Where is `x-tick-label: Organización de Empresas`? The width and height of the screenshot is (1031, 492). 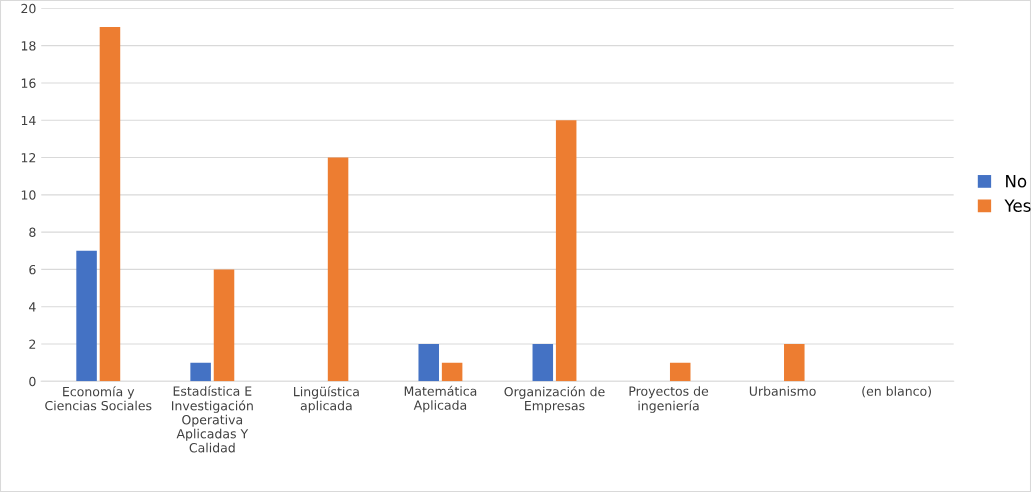 x-tick-label: Organización de Empresas is located at coordinates (554, 399).